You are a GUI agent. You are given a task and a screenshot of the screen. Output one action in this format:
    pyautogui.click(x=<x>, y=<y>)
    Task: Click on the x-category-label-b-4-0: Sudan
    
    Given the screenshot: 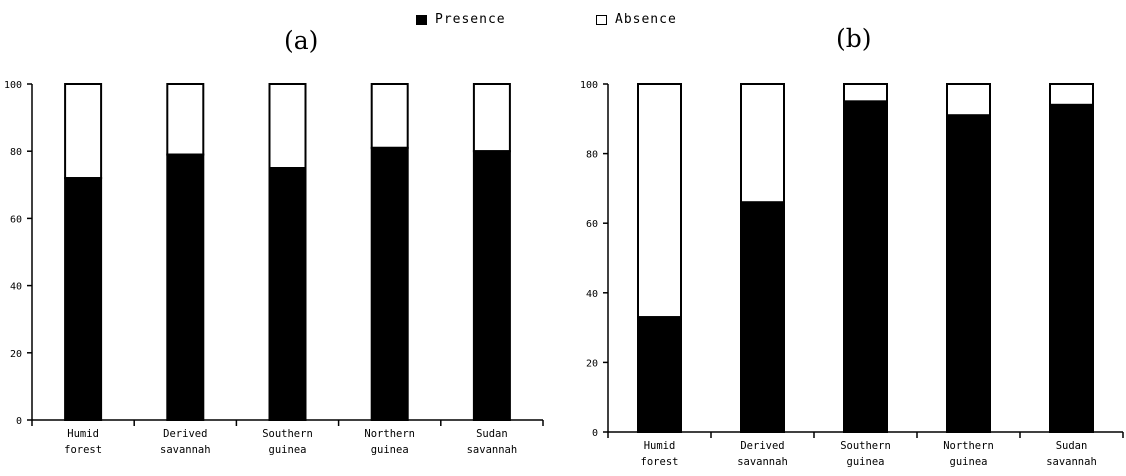 What is the action you would take?
    pyautogui.click(x=1072, y=446)
    